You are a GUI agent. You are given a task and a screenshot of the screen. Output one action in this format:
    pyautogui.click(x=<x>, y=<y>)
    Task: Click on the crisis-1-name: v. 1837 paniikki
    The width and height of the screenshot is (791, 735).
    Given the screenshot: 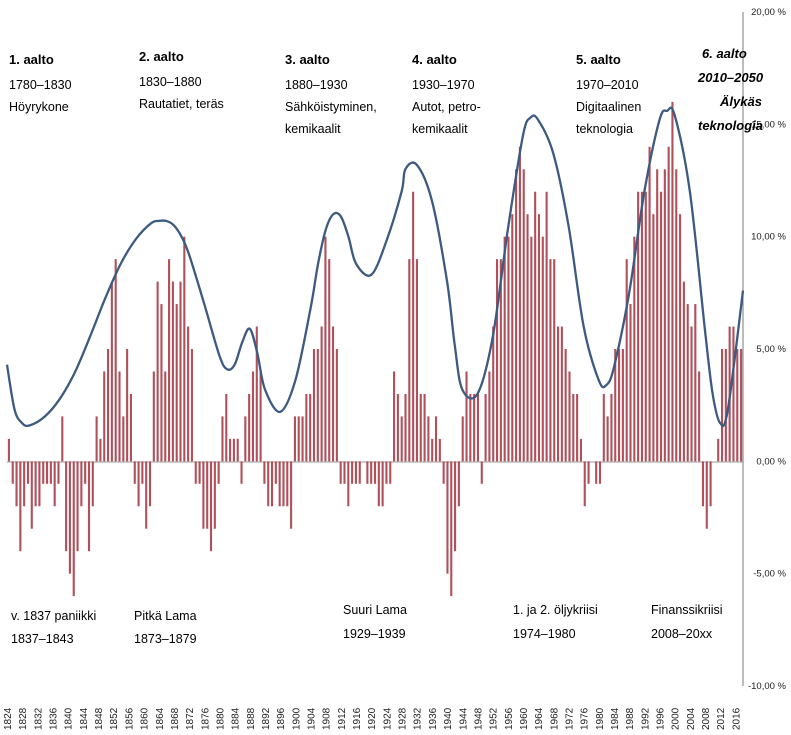 What is the action you would take?
    pyautogui.click(x=53, y=616)
    